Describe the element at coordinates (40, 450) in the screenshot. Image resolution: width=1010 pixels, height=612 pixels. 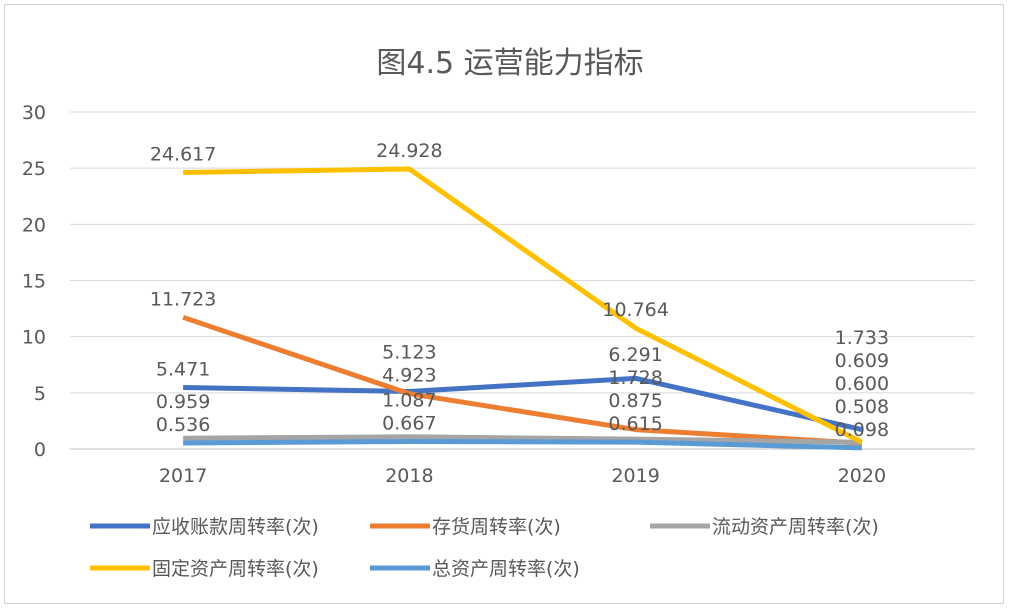
I see `y-tick-label: 0` at that location.